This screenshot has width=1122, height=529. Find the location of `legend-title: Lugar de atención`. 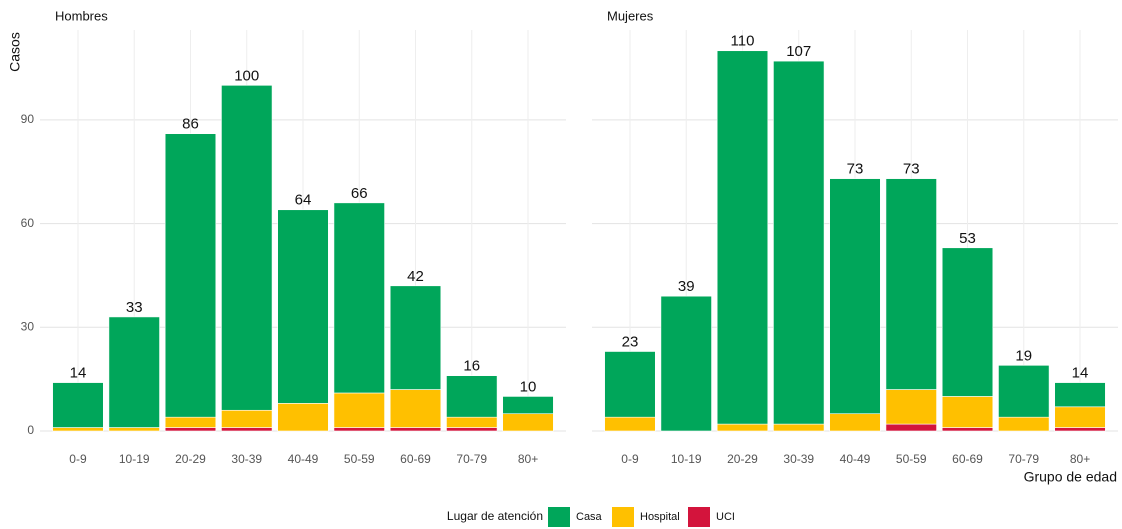

legend-title: Lugar de atención is located at coordinates (495, 516).